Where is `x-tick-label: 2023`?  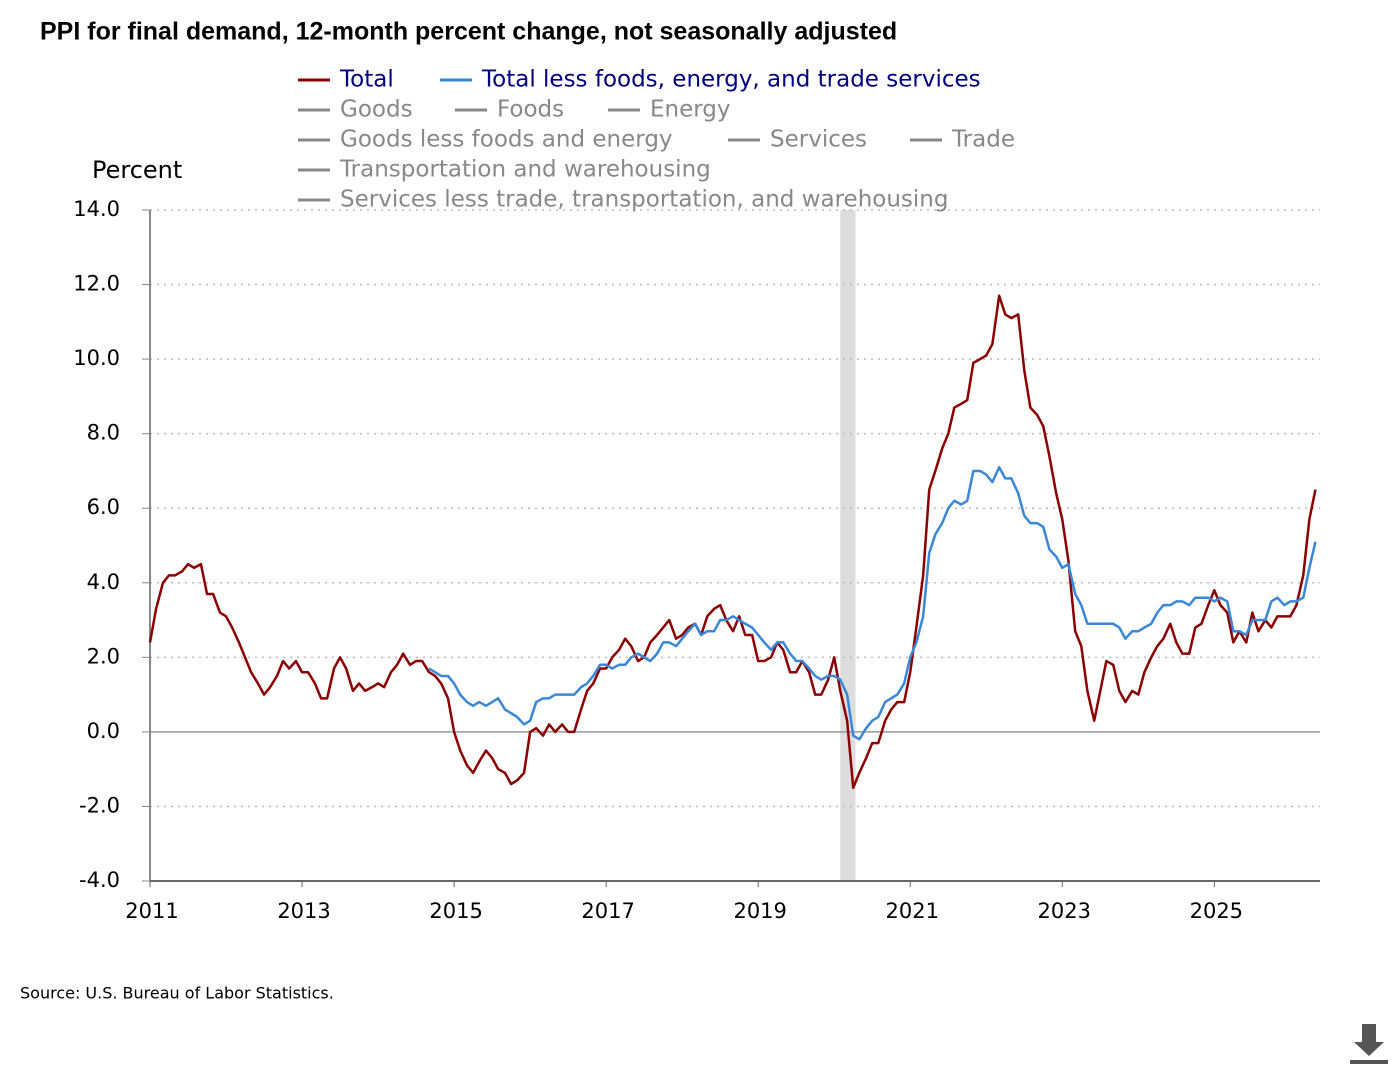 x-tick-label: 2023 is located at coordinates (1064, 911).